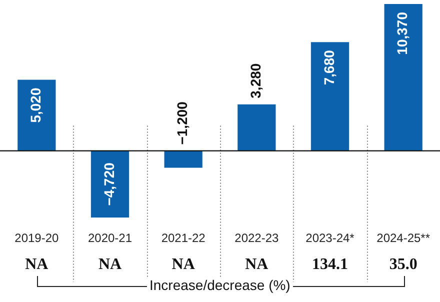  I want to click on x-tick-label: 2023-24*, so click(330, 238).